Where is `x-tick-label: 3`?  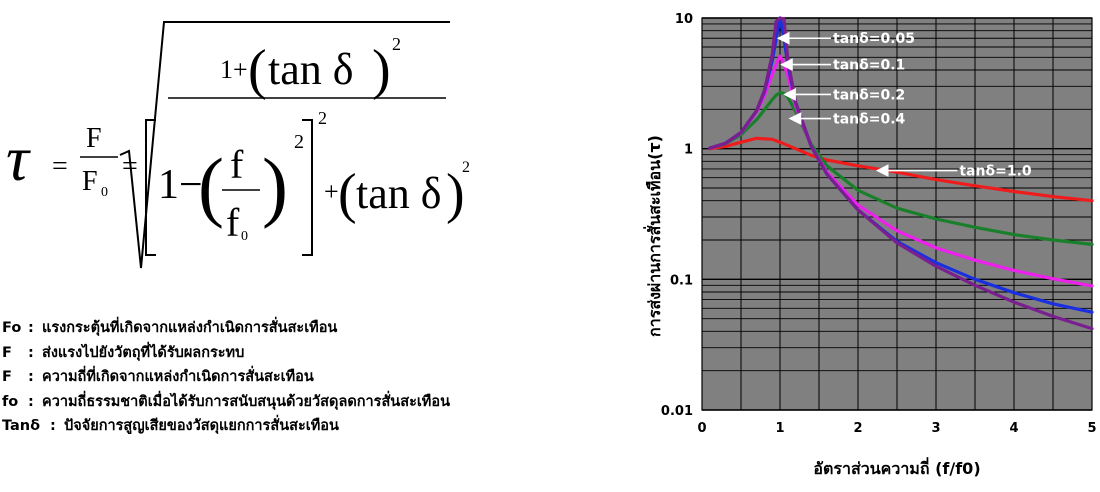 x-tick-label: 3 is located at coordinates (935, 428).